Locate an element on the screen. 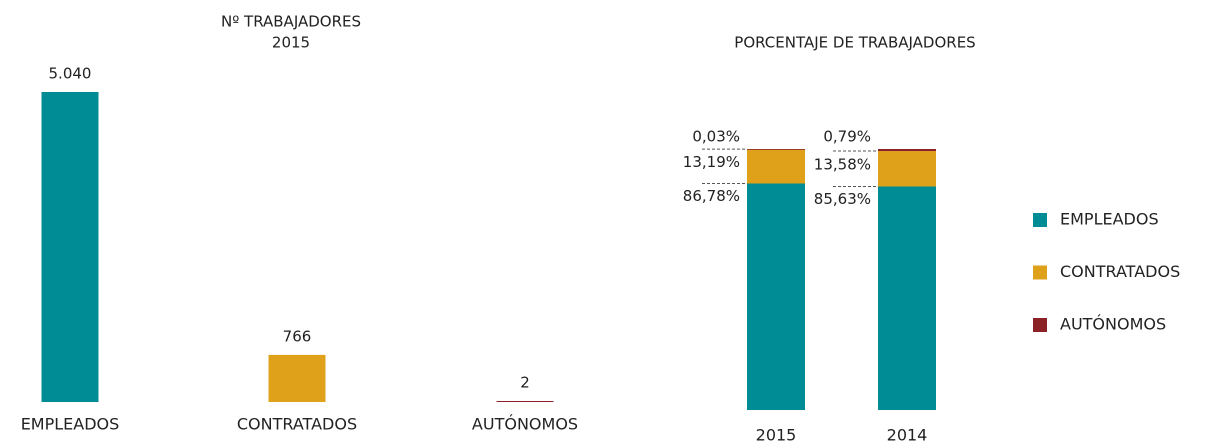  data-label: 85,63% is located at coordinates (842, 199).